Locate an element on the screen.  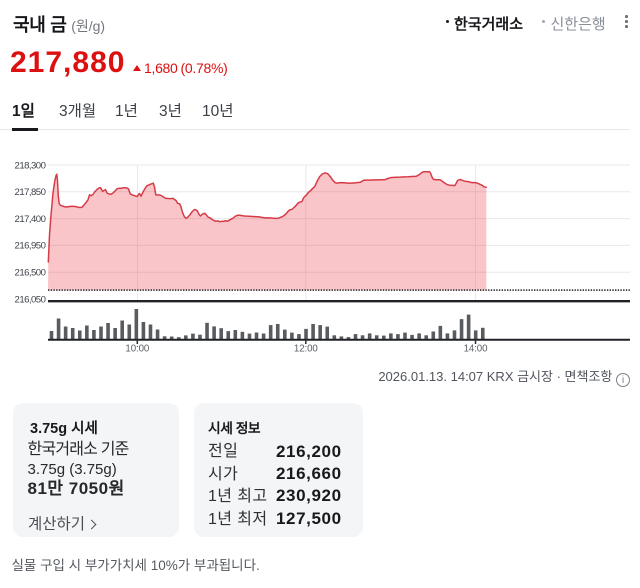
svg-text: 216,500 is located at coordinates (30, 273).